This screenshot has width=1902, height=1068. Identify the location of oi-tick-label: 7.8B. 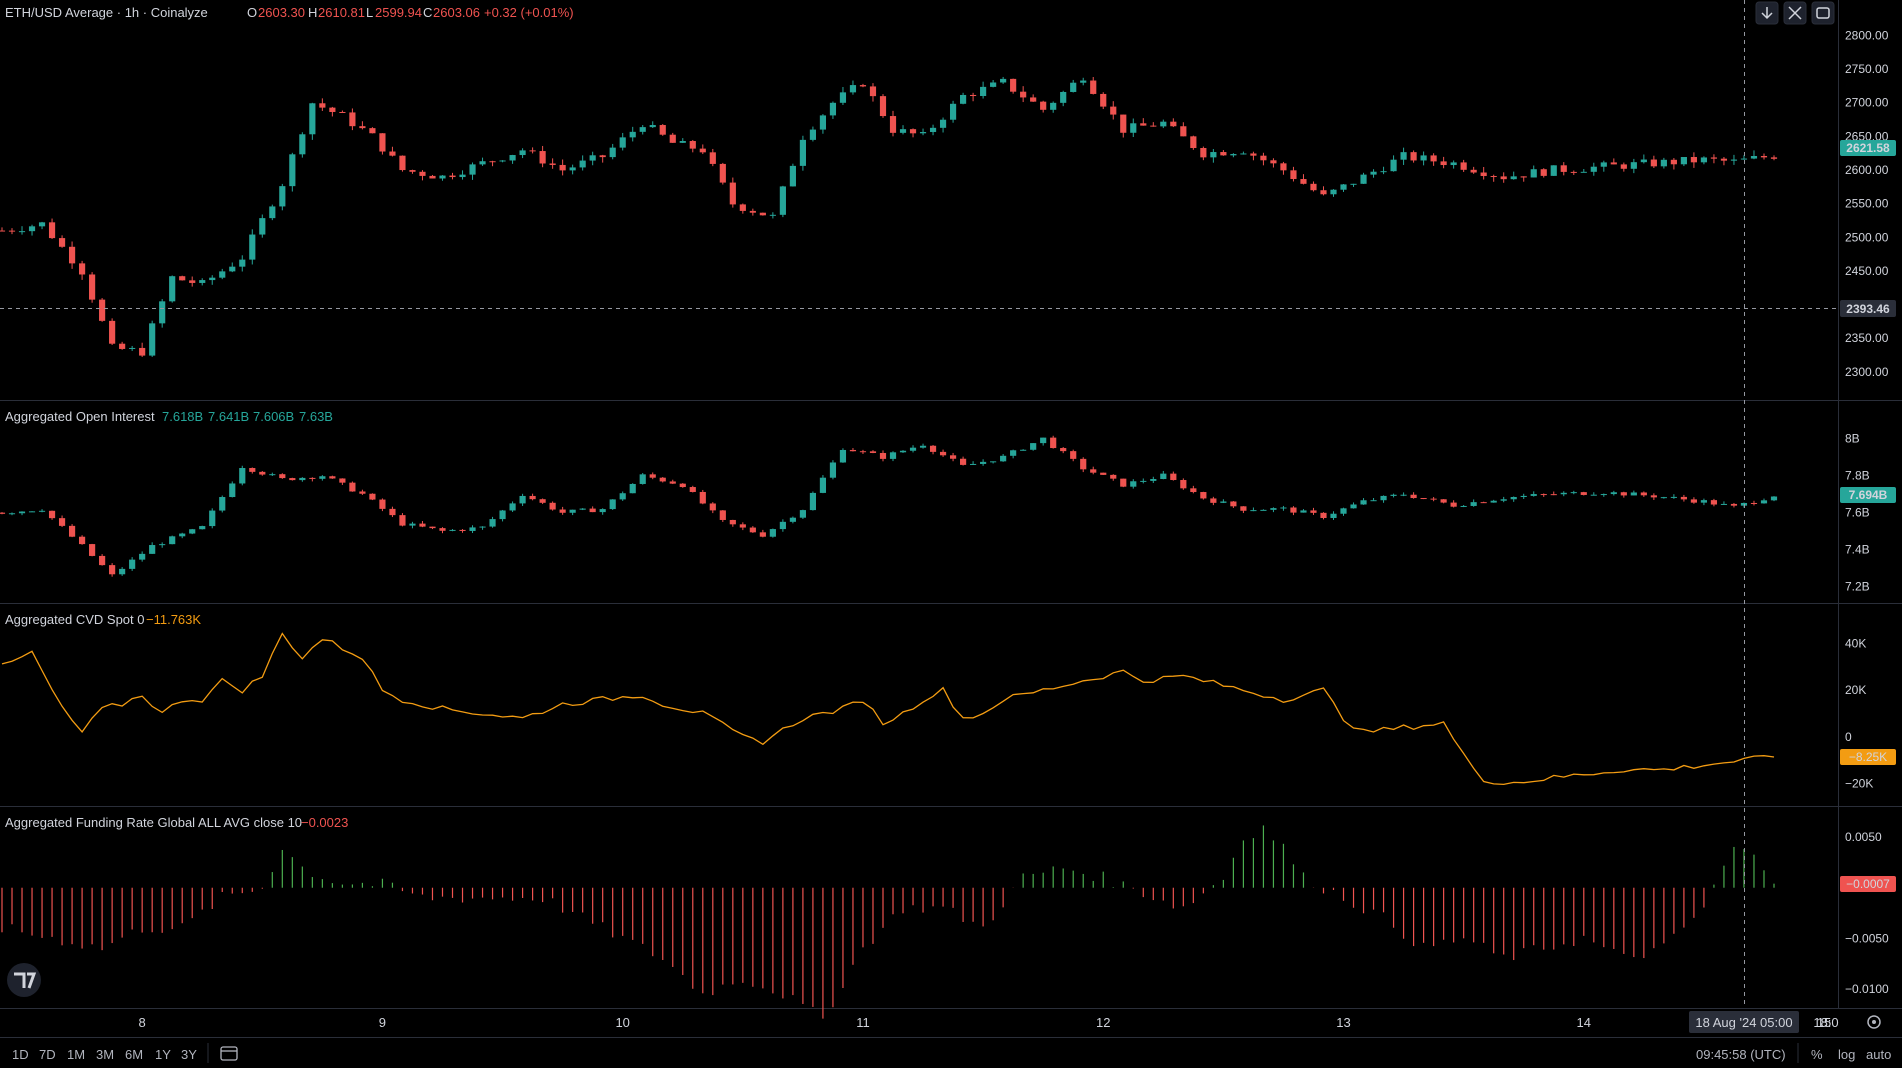
(1857, 476).